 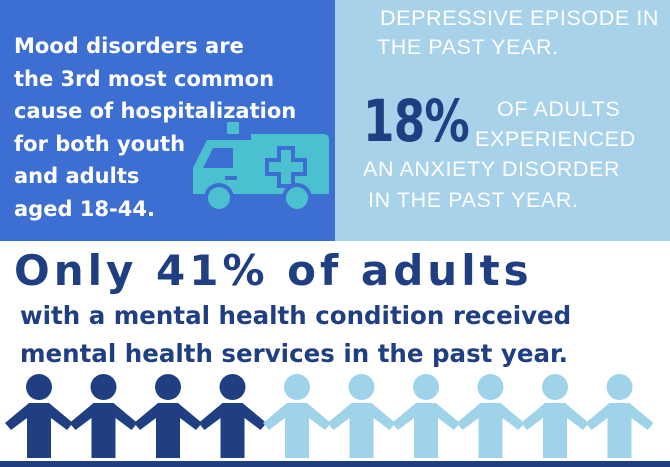 I want to click on depressive-line-1: DEPRESSIVE EPISODE IN, so click(x=520, y=18).